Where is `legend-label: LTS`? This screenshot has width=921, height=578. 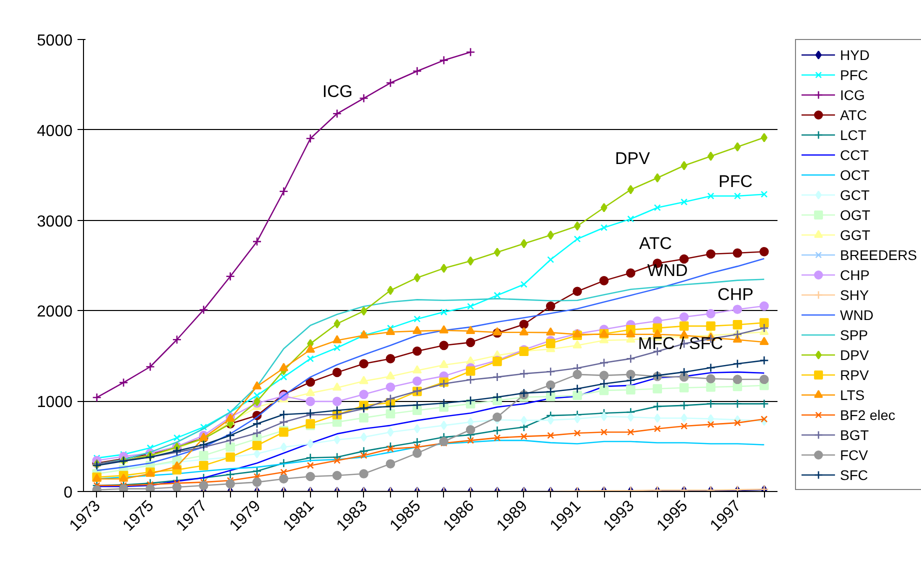
legend-label: LTS is located at coordinates (852, 395).